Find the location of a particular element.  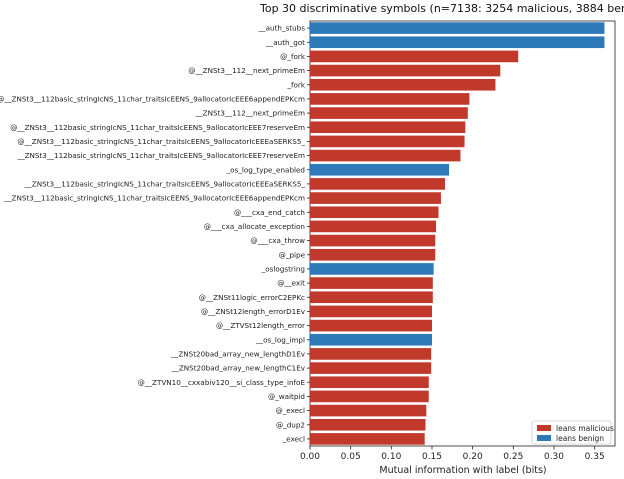

x-tick-label: 0.15 is located at coordinates (432, 457).